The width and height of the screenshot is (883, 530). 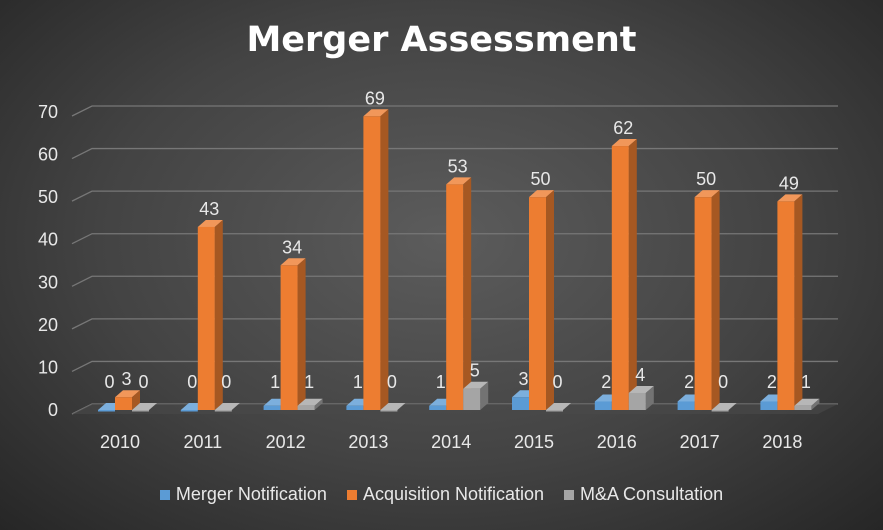 What do you see at coordinates (782, 442) in the screenshot?
I see `x-tick-label: 2018` at bounding box center [782, 442].